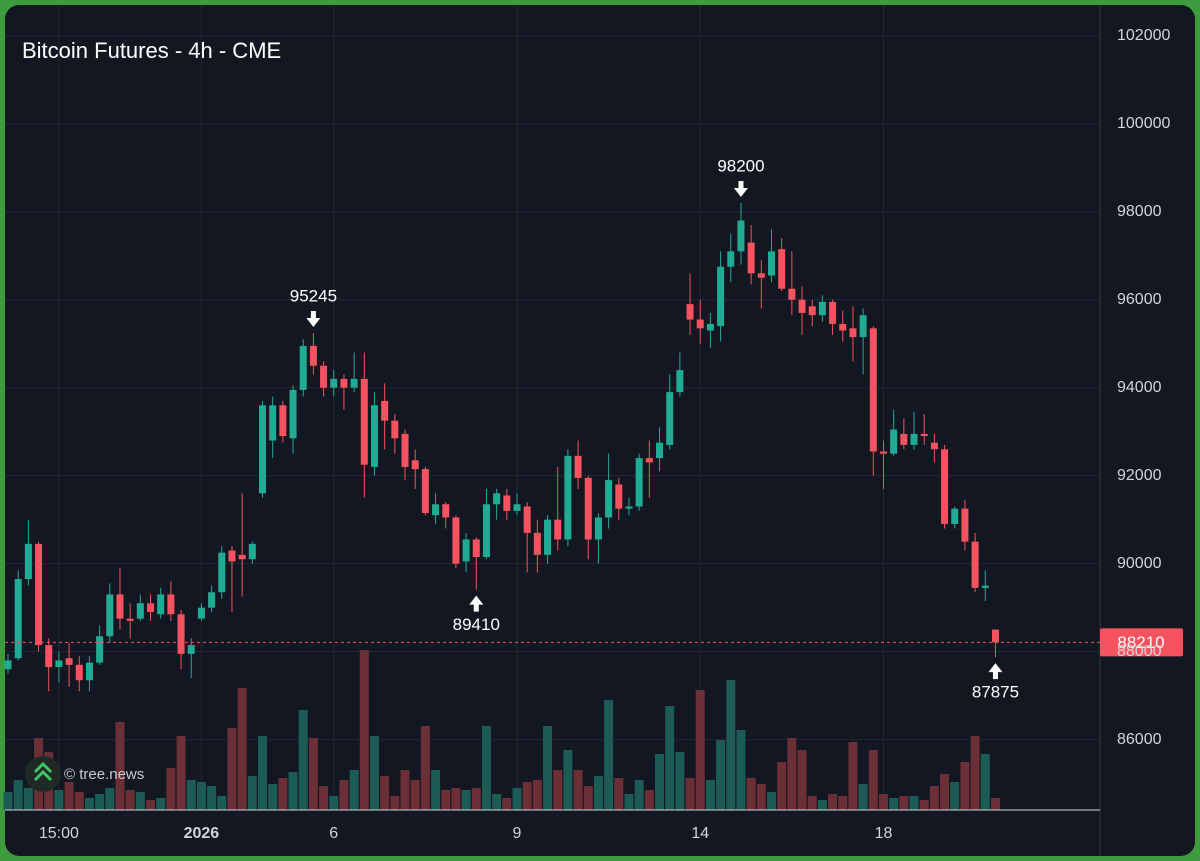  Describe the element at coordinates (1140, 642) in the screenshot. I see `last-price-label: 88210` at that location.